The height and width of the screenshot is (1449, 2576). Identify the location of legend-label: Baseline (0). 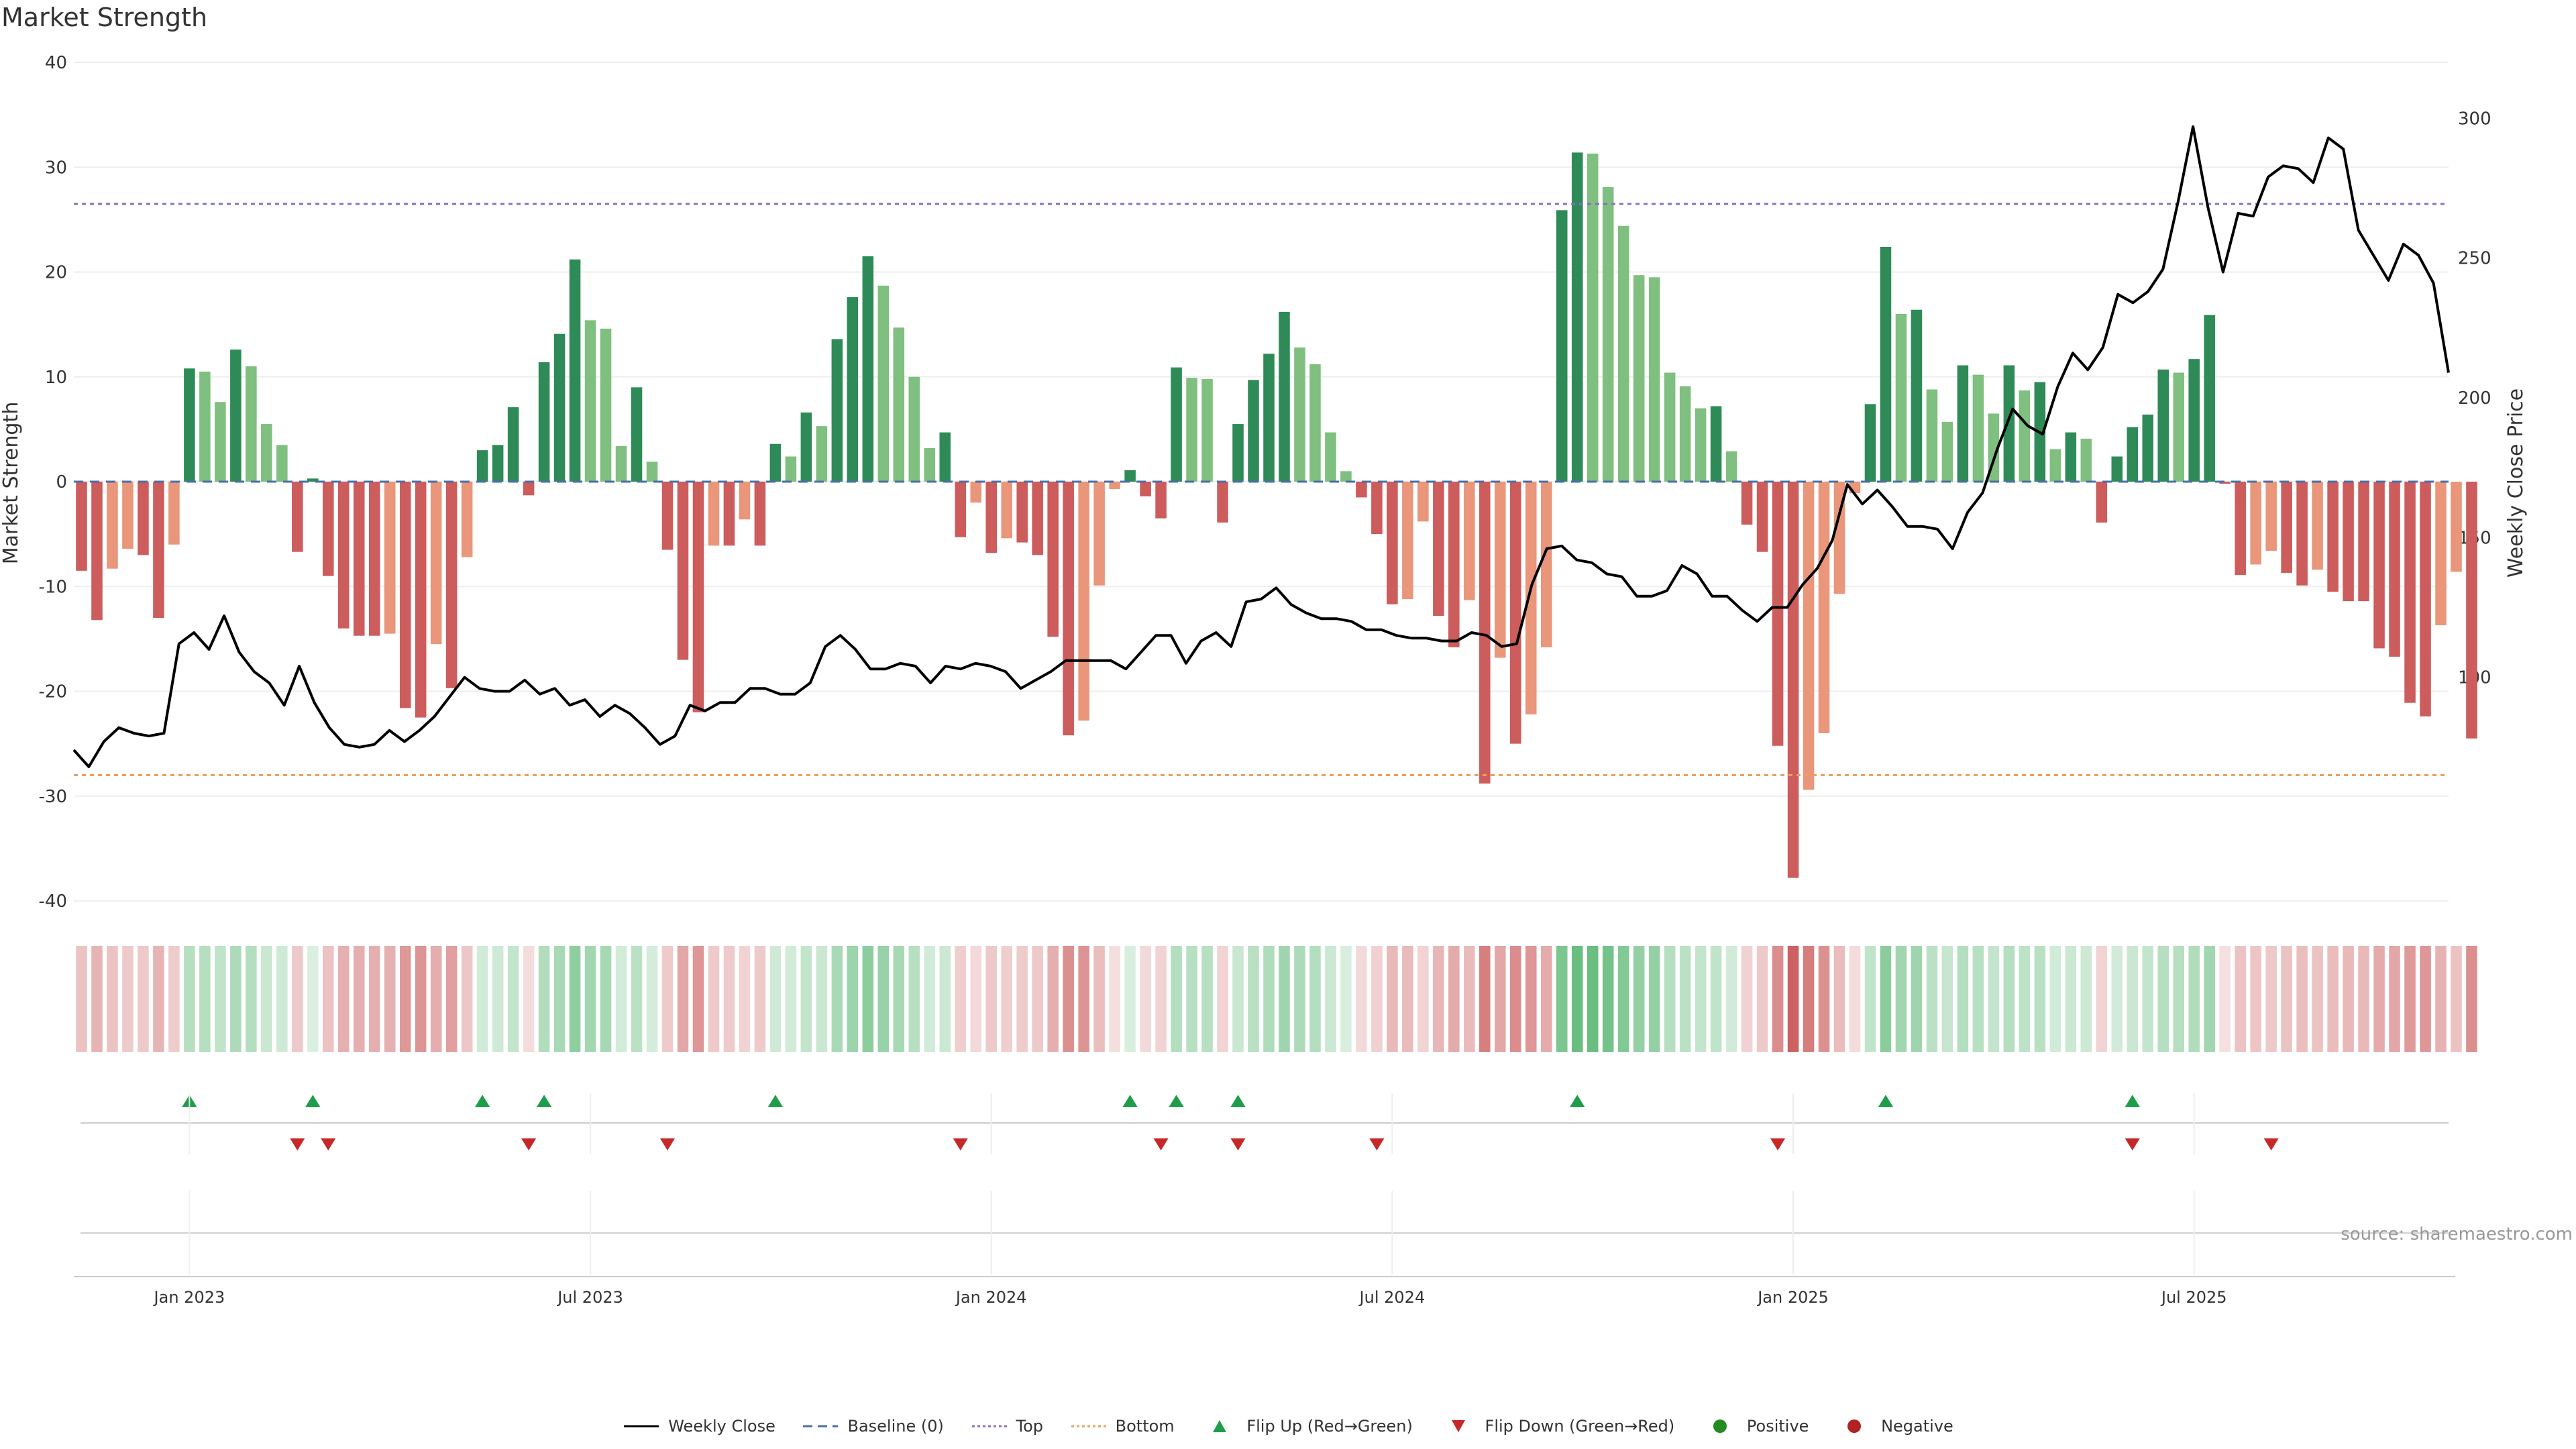
(895, 1426).